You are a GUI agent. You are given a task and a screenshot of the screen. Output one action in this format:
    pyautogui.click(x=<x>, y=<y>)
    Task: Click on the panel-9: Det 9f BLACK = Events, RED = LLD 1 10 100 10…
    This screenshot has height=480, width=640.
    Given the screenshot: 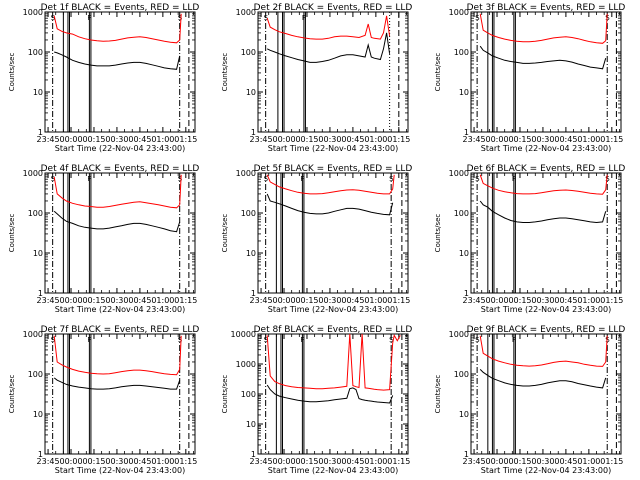 What is the action you would take?
    pyautogui.click(x=529, y=400)
    